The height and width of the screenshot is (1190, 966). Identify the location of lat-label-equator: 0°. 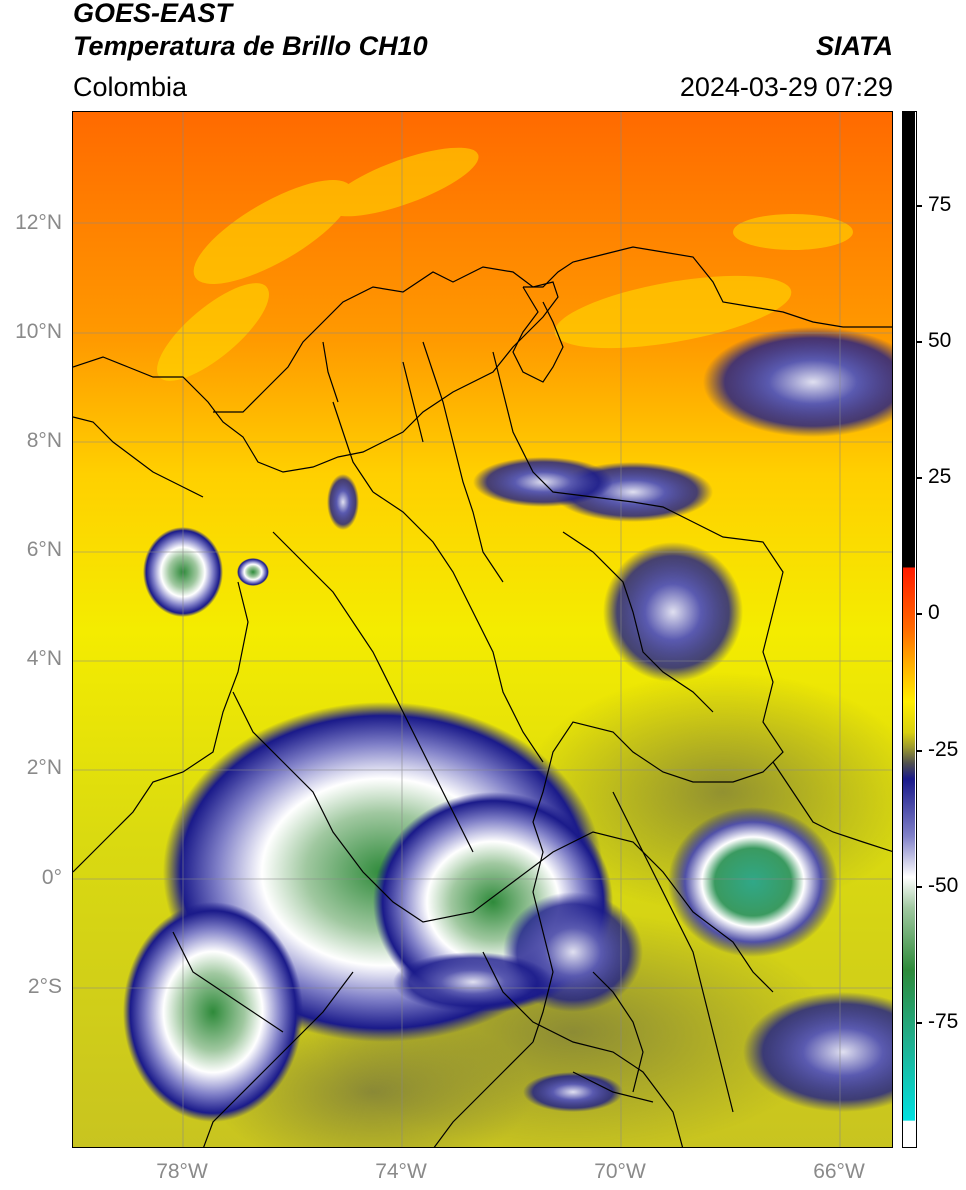
(51, 877).